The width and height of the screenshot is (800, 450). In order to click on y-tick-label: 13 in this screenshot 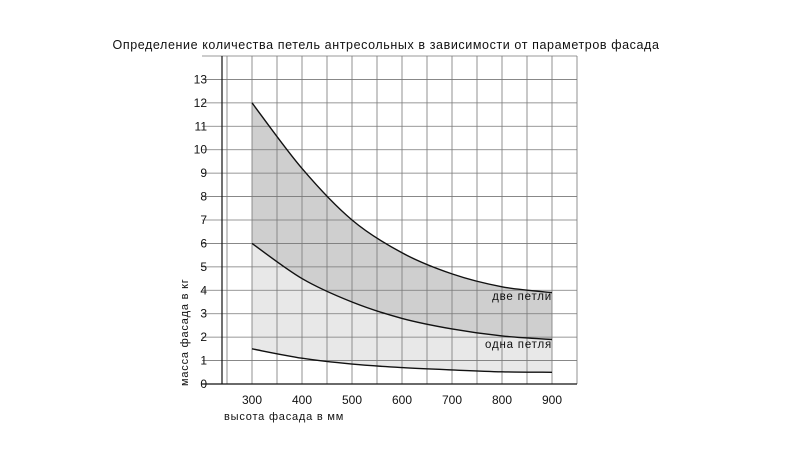, I will do `click(201, 79)`.